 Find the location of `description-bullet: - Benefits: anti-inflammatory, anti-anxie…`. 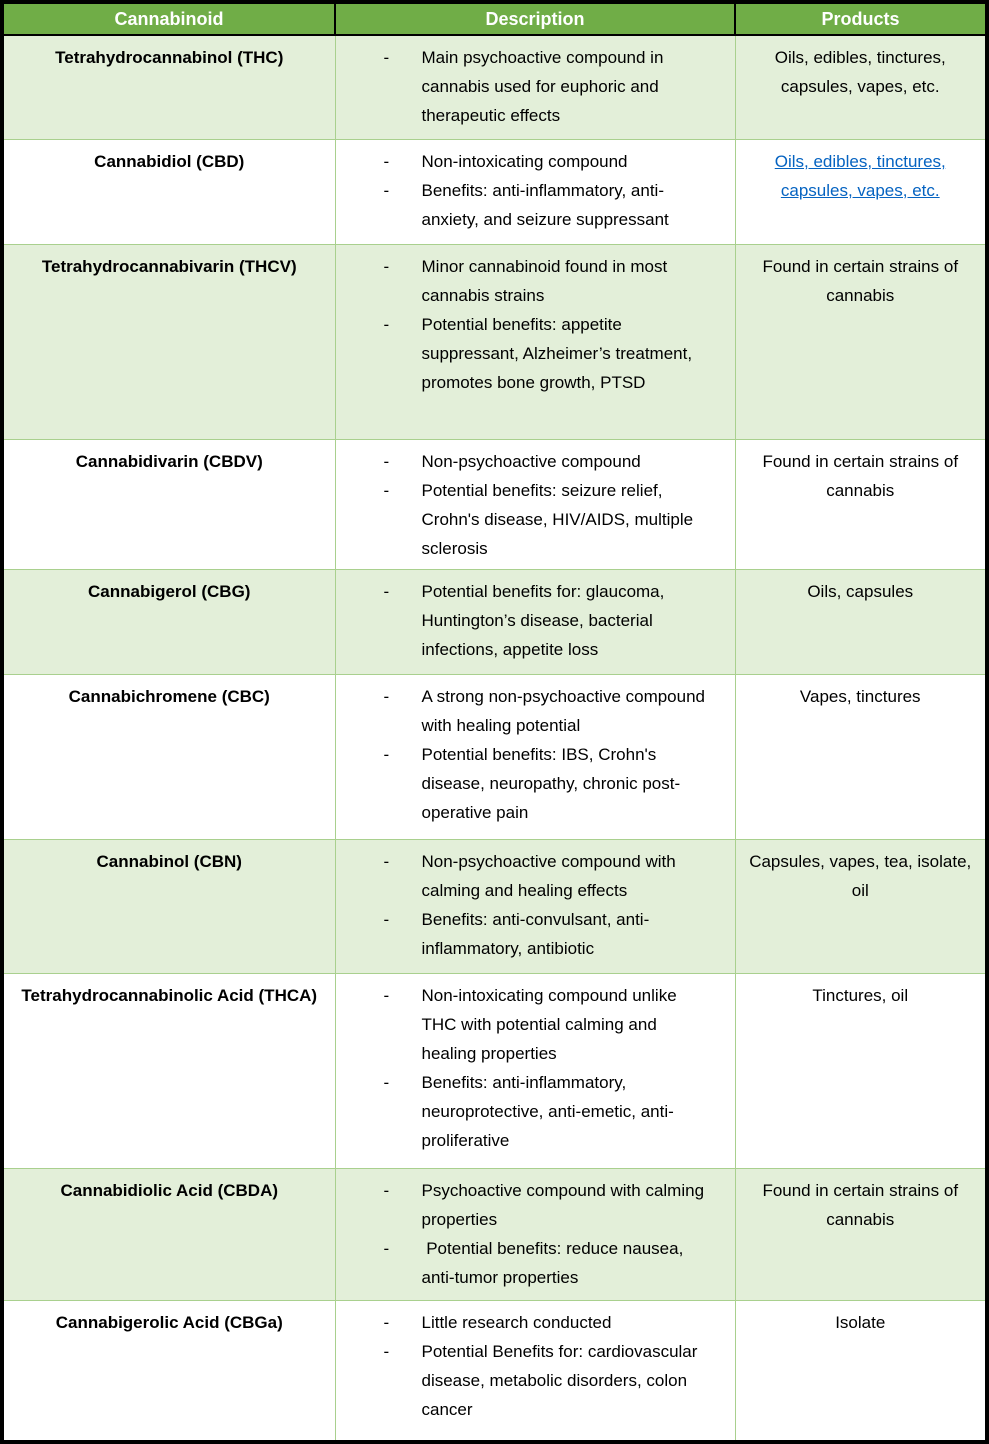

description-bullet: - Benefits: anti-inflammatory, anti-anxie… is located at coordinates (535, 205).